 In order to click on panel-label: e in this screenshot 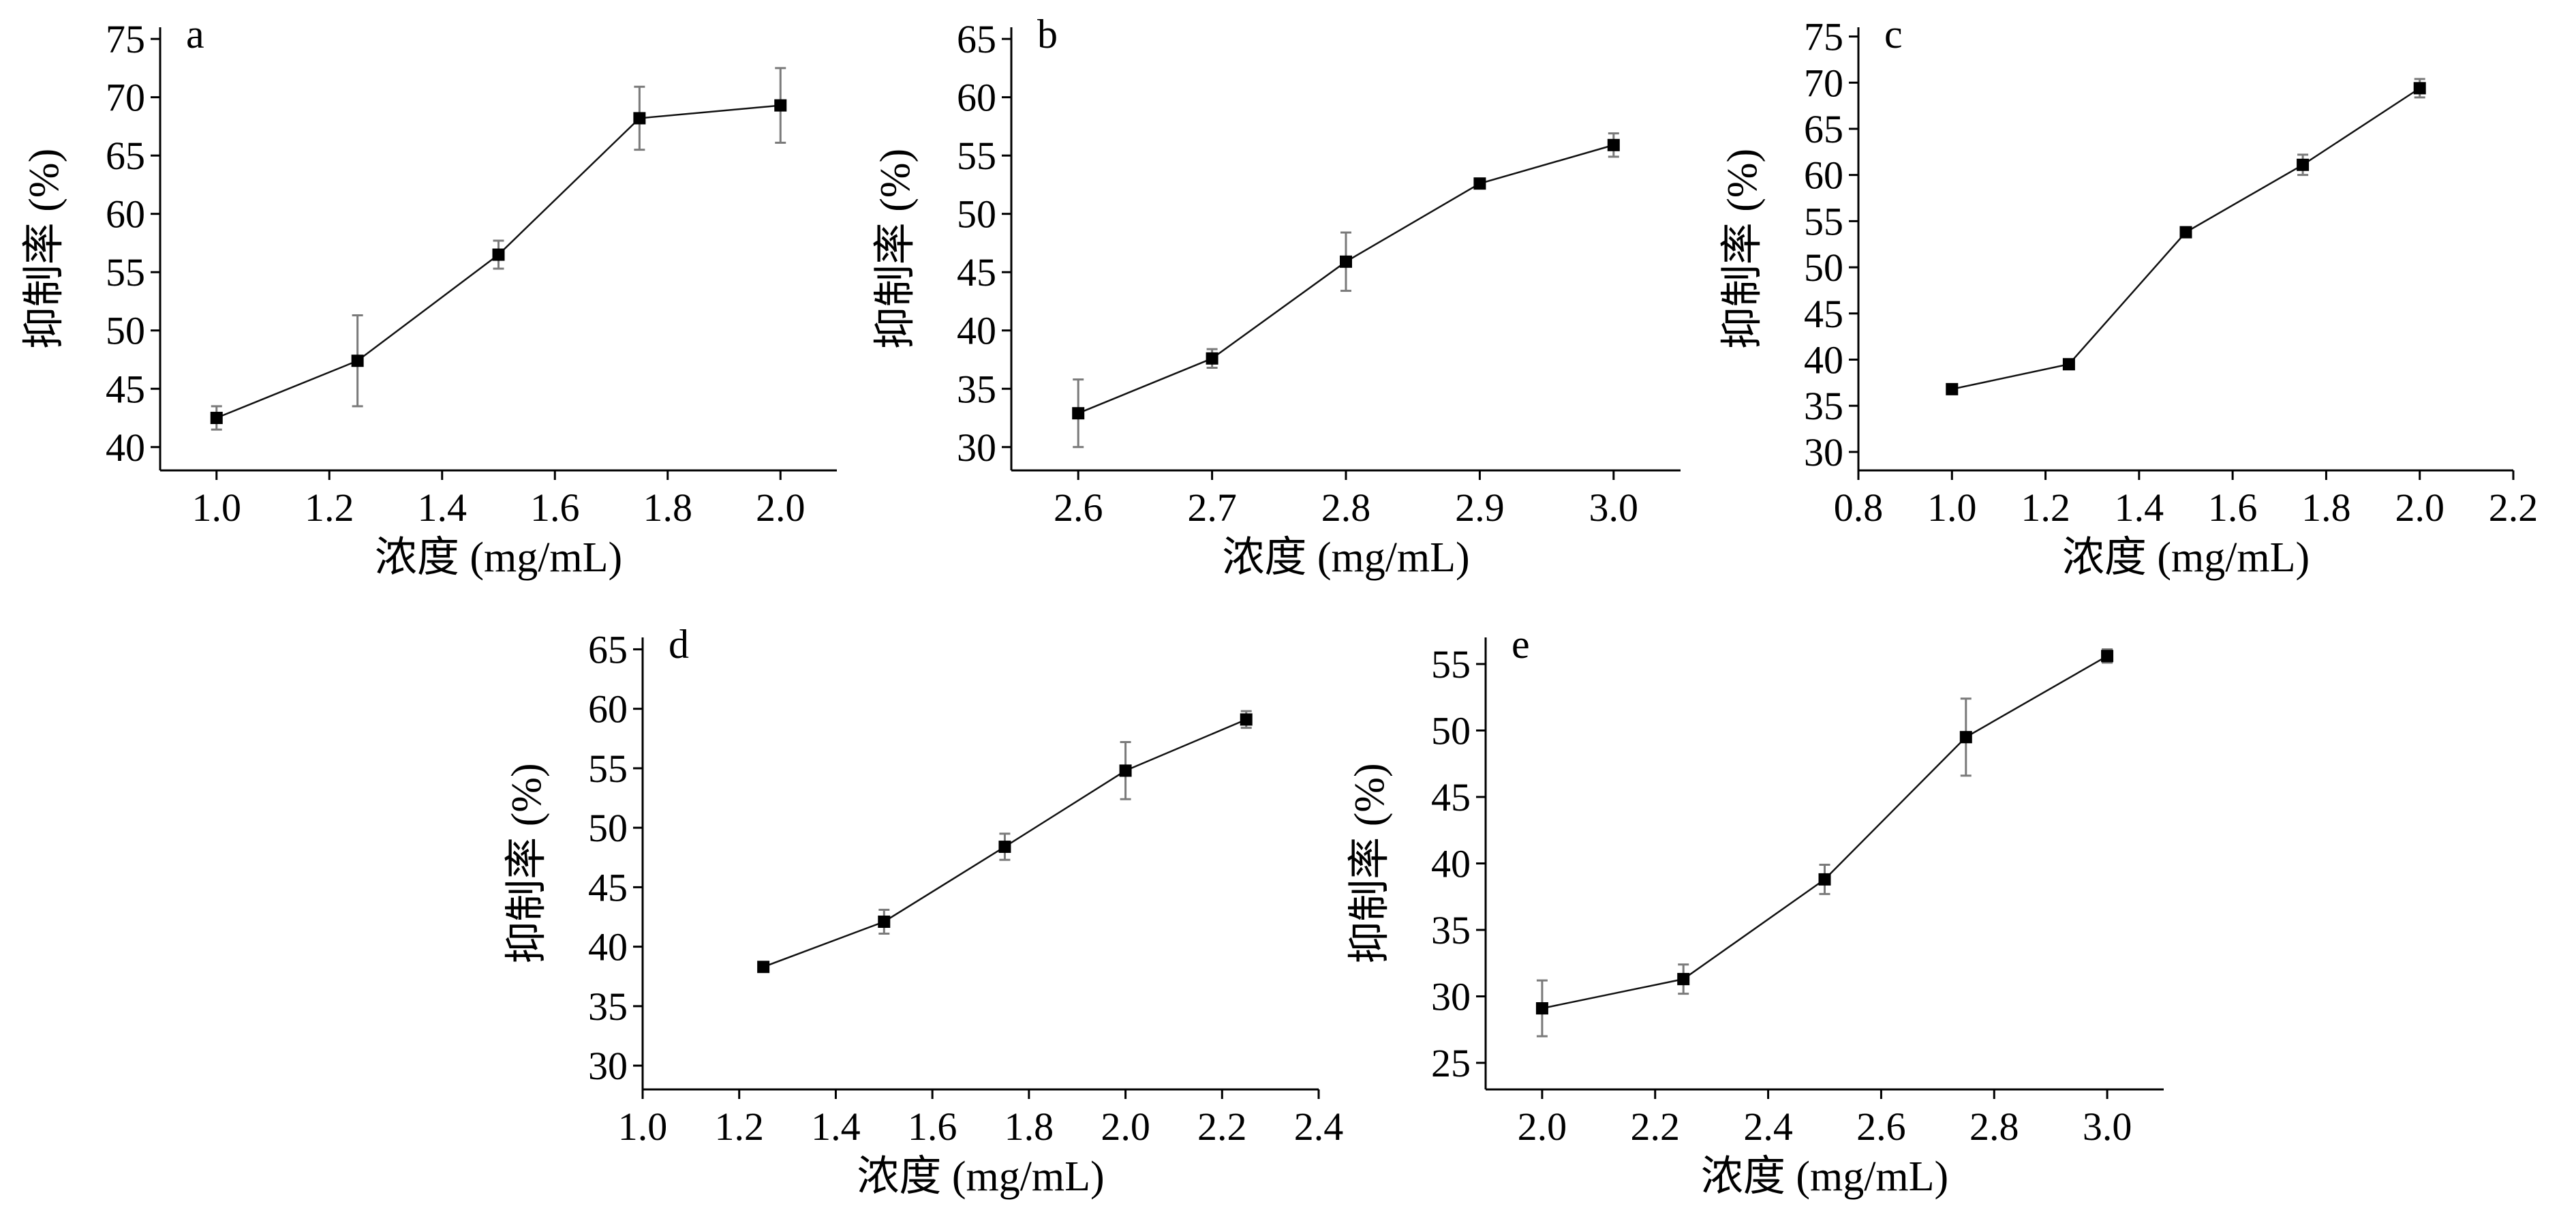, I will do `click(1521, 644)`.